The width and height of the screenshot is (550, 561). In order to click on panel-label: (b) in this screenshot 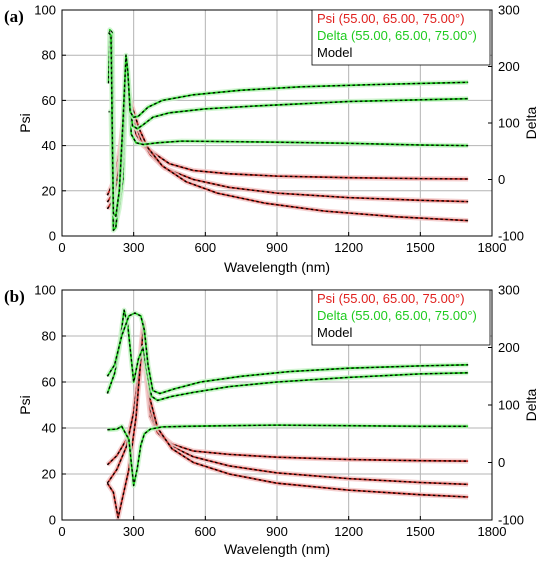, I will do `click(14, 296)`.